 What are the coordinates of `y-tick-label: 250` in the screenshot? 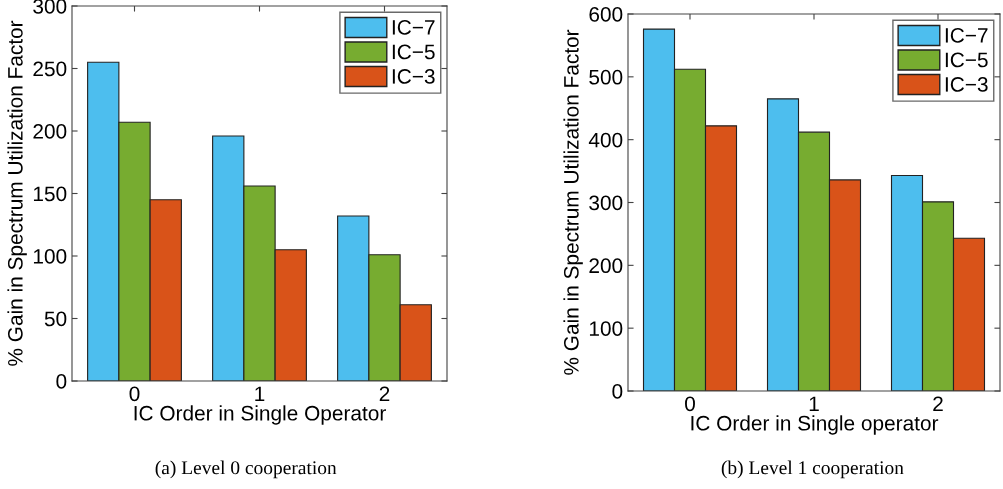 It's located at (50, 69).